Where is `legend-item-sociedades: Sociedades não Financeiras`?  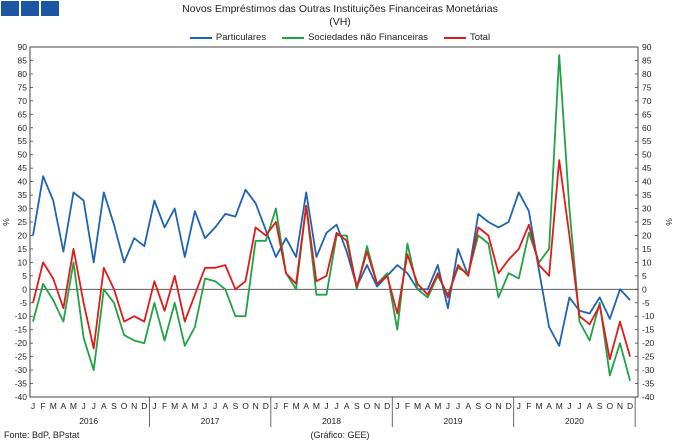 legend-item-sociedades: Sociedades não Financeiras is located at coordinates (355, 37).